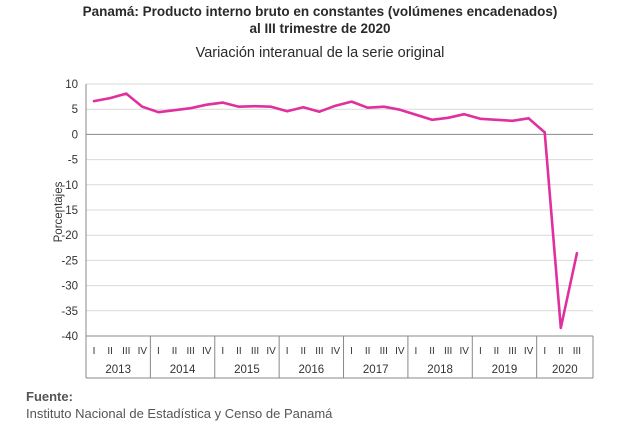 The width and height of the screenshot is (640, 424). What do you see at coordinates (73, 161) in the screenshot?
I see `y-tick-label: -5` at bounding box center [73, 161].